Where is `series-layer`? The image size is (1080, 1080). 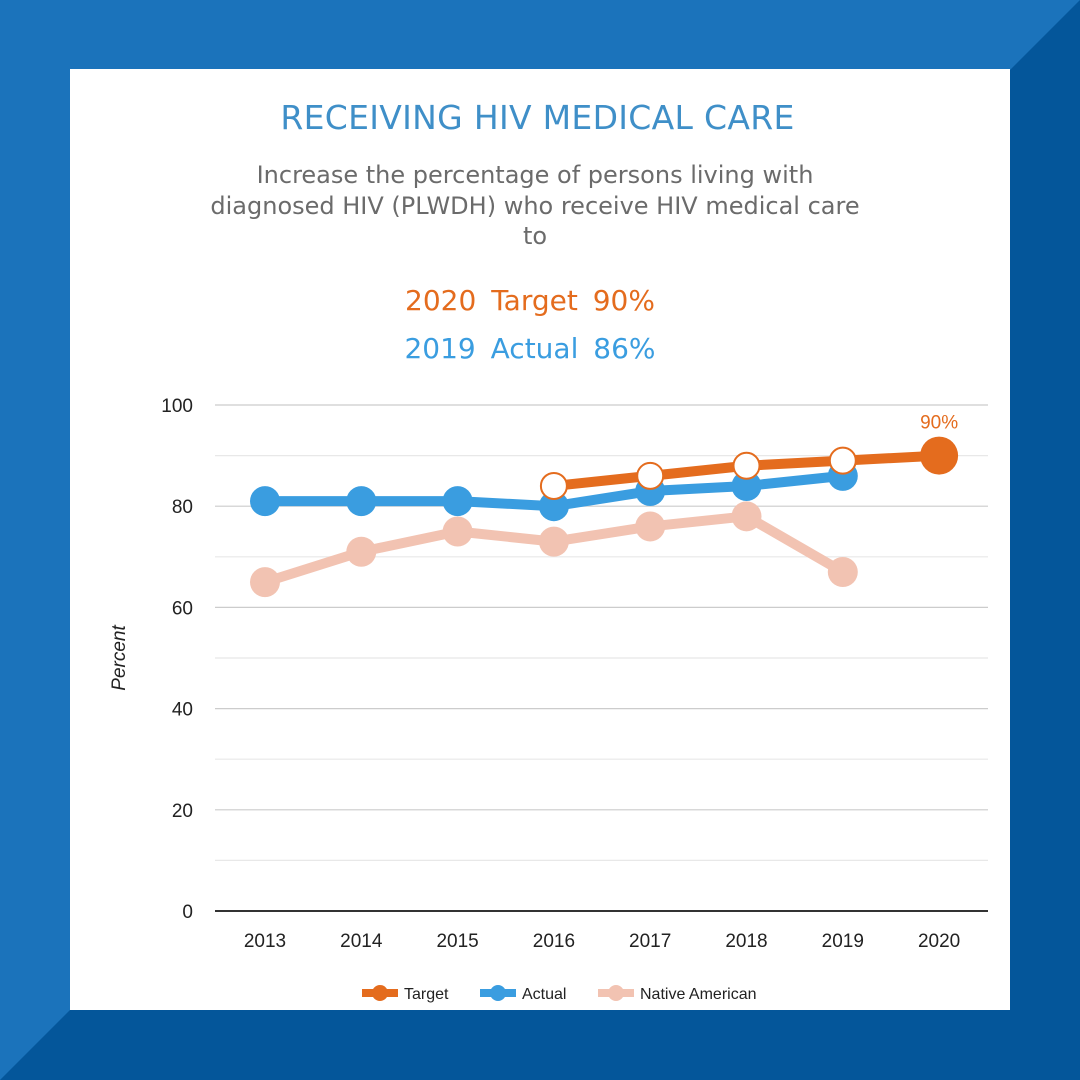 series-layer is located at coordinates (604, 517).